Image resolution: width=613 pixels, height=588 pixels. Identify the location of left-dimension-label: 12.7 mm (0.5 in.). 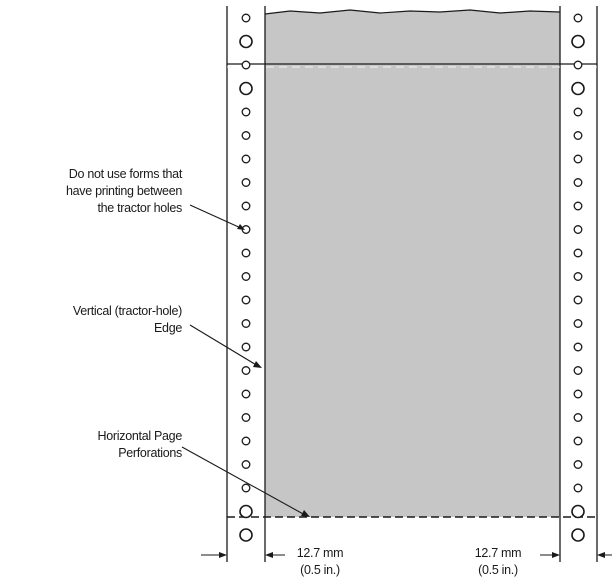
(320, 562).